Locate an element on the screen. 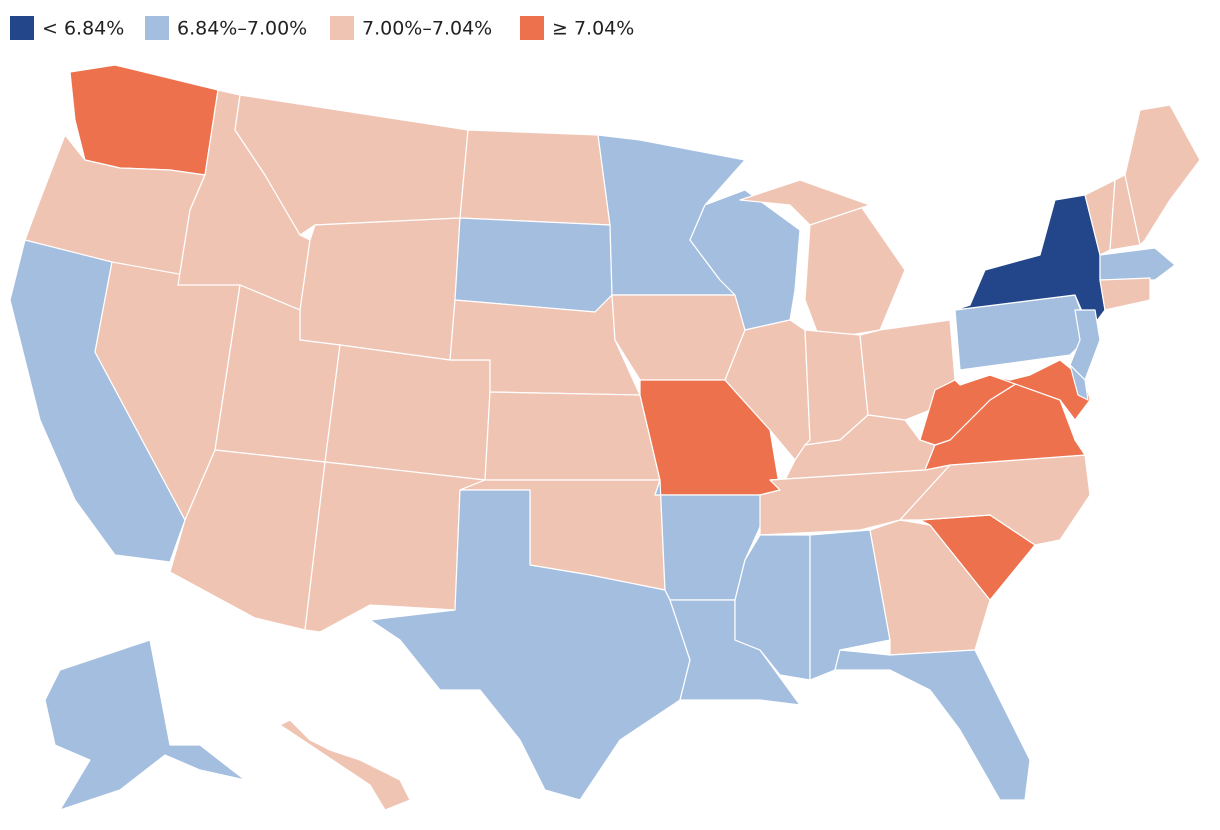 The height and width of the screenshot is (830, 1220). legend-label: 7.00%–7.04% is located at coordinates (427, 29).